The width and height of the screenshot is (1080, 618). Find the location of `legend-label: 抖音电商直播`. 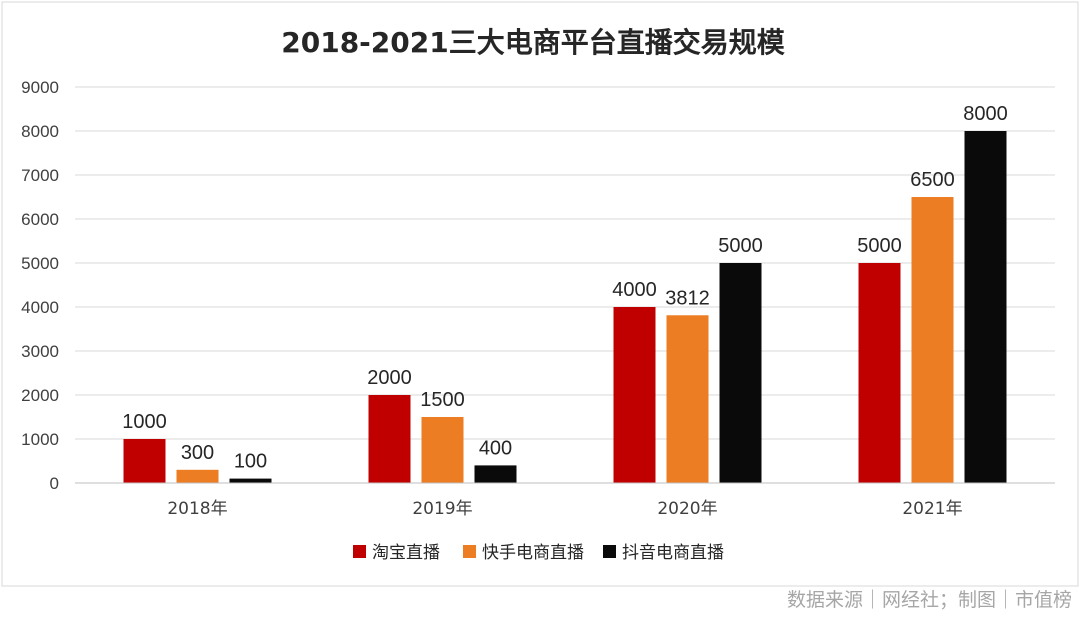

legend-label: 抖音电商直播 is located at coordinates (673, 553).